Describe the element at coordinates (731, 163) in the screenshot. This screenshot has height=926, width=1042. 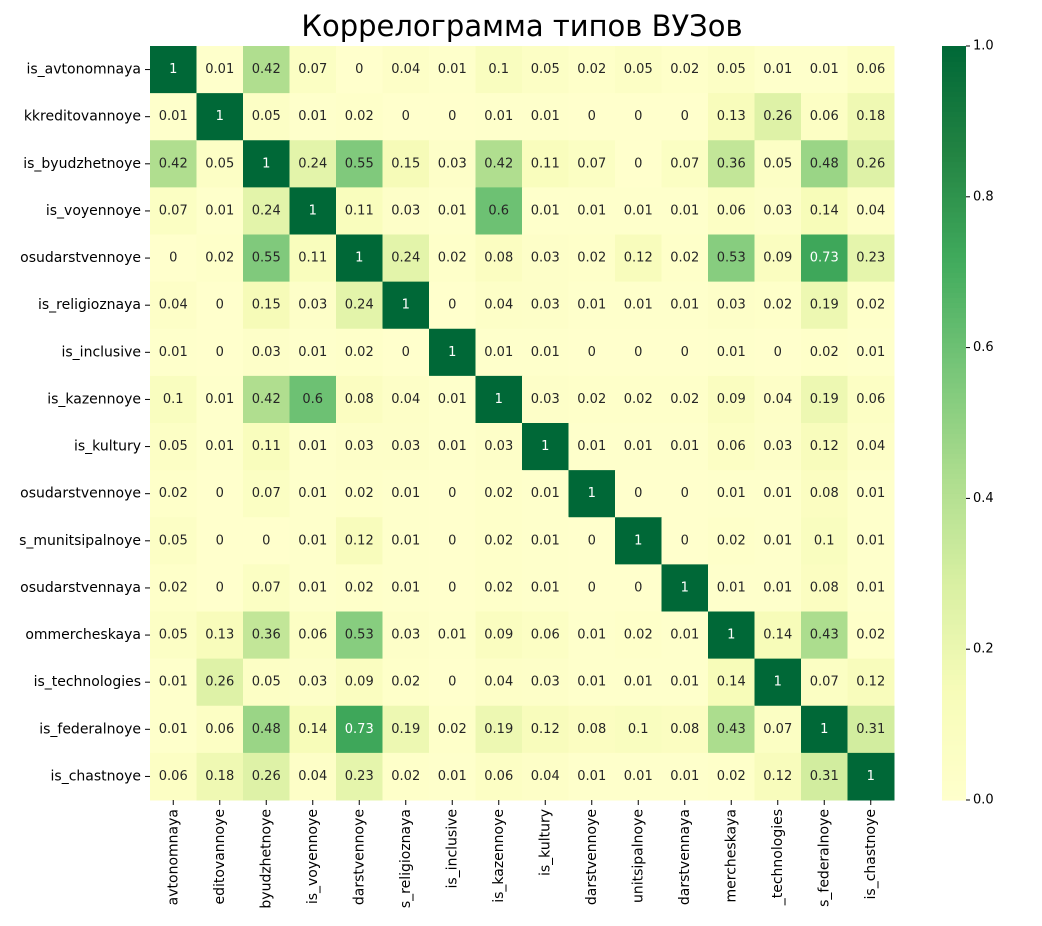
I see `cell-label: 0.36` at that location.